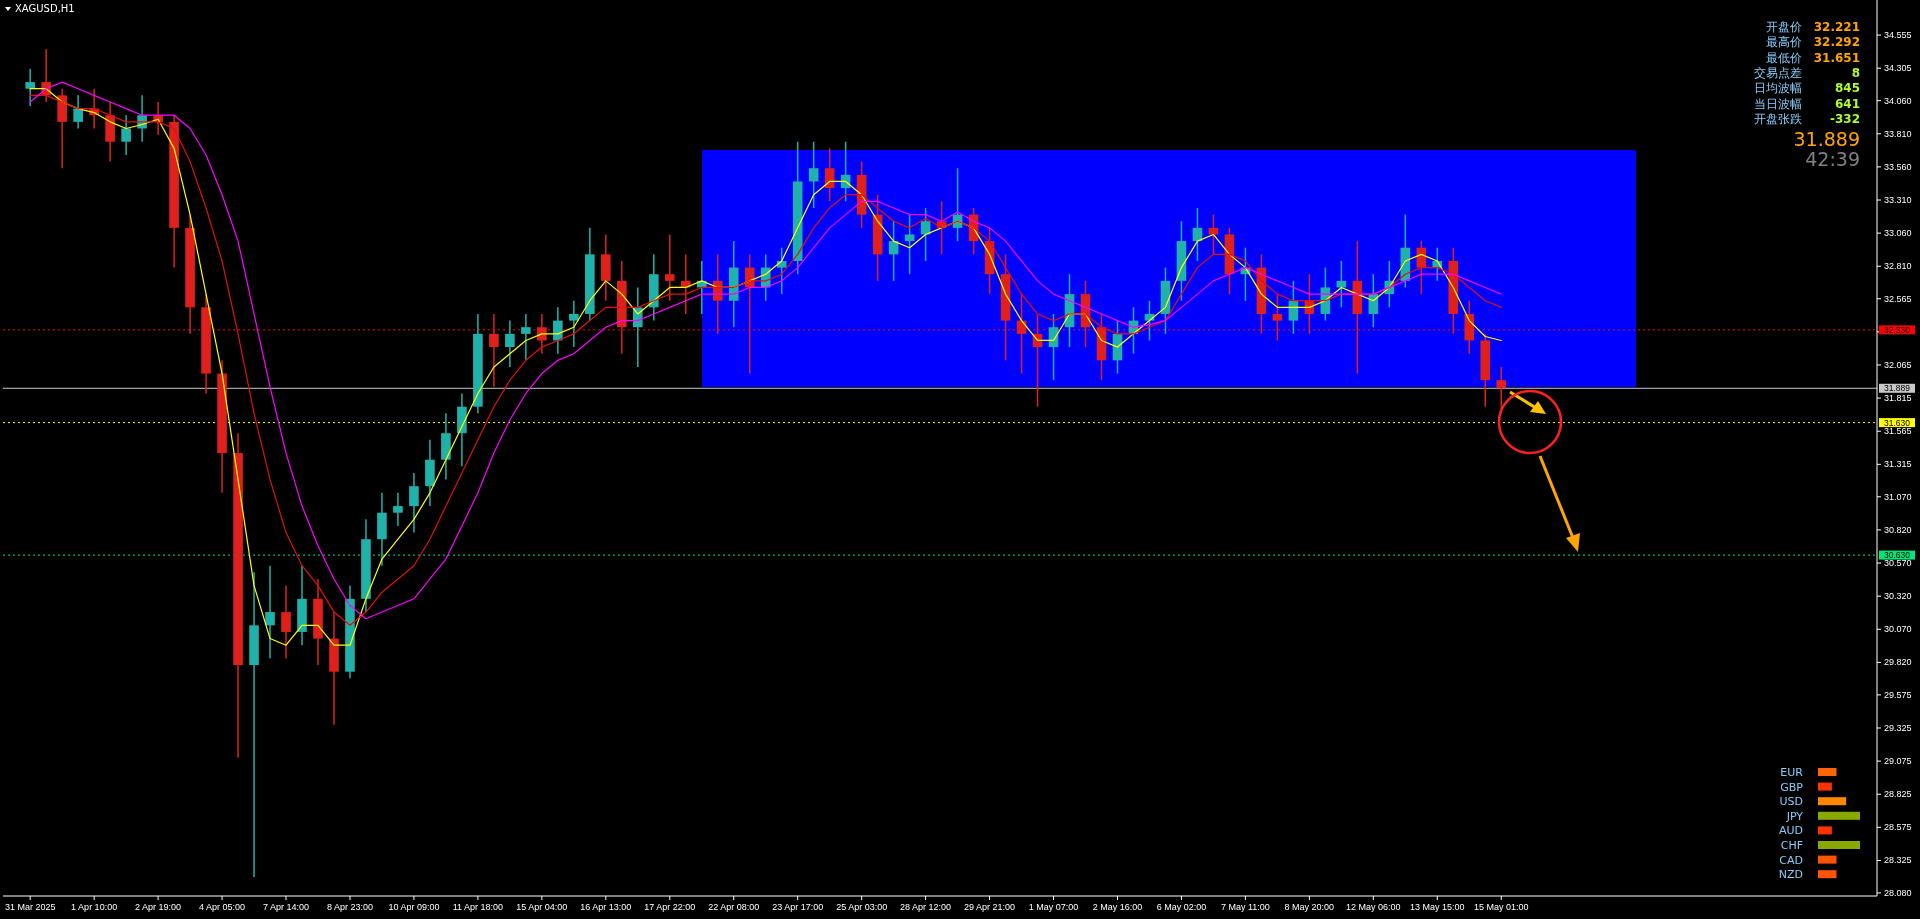 This screenshot has height=919, width=1920. Describe the element at coordinates (670, 907) in the screenshot. I see `x-tick-label: 17 Apr 22:00` at that location.